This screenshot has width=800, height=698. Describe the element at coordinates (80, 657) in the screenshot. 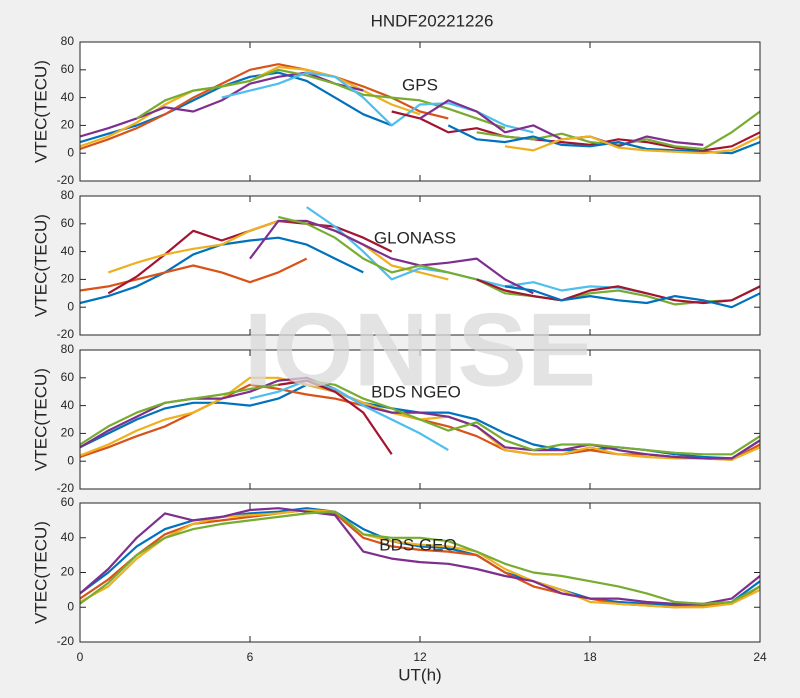

I see `x-tick-label: 0` at that location.